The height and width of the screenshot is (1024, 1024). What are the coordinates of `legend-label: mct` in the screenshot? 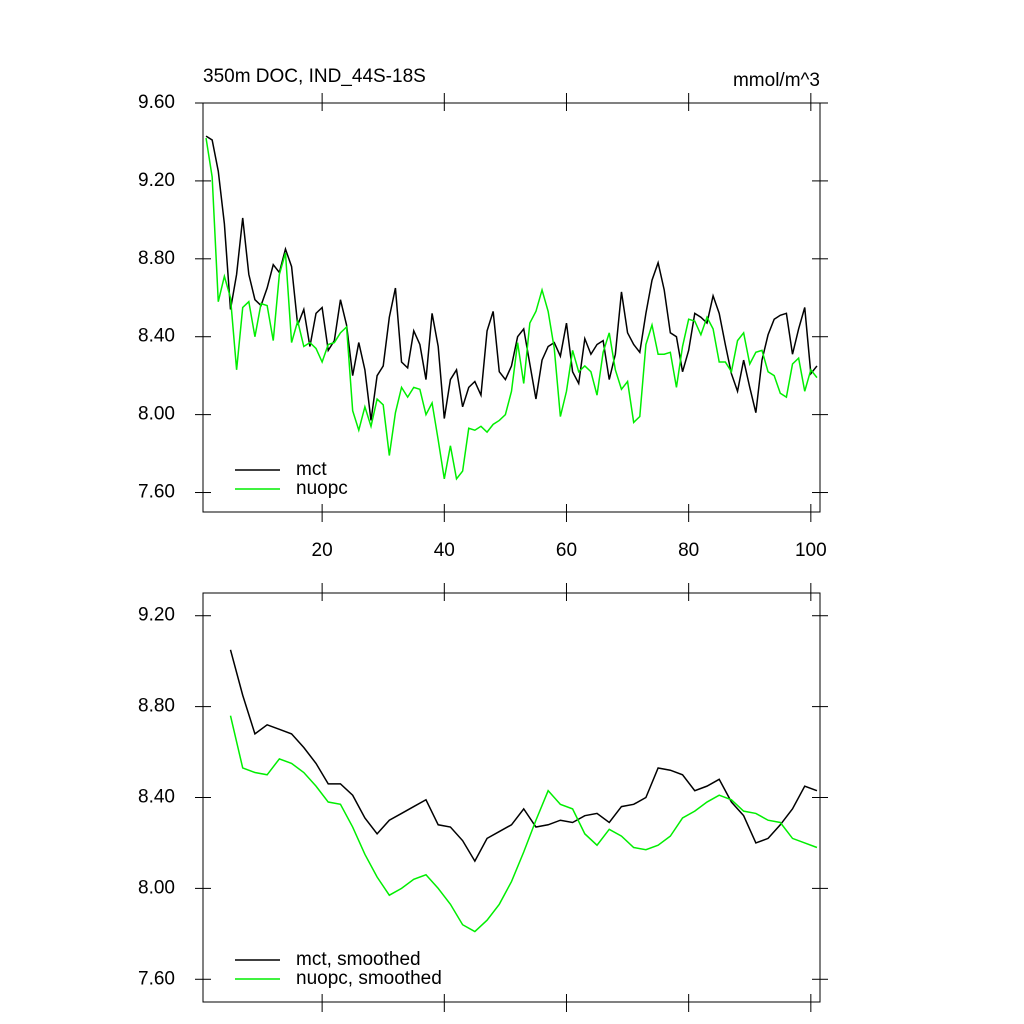 It's located at (311, 469).